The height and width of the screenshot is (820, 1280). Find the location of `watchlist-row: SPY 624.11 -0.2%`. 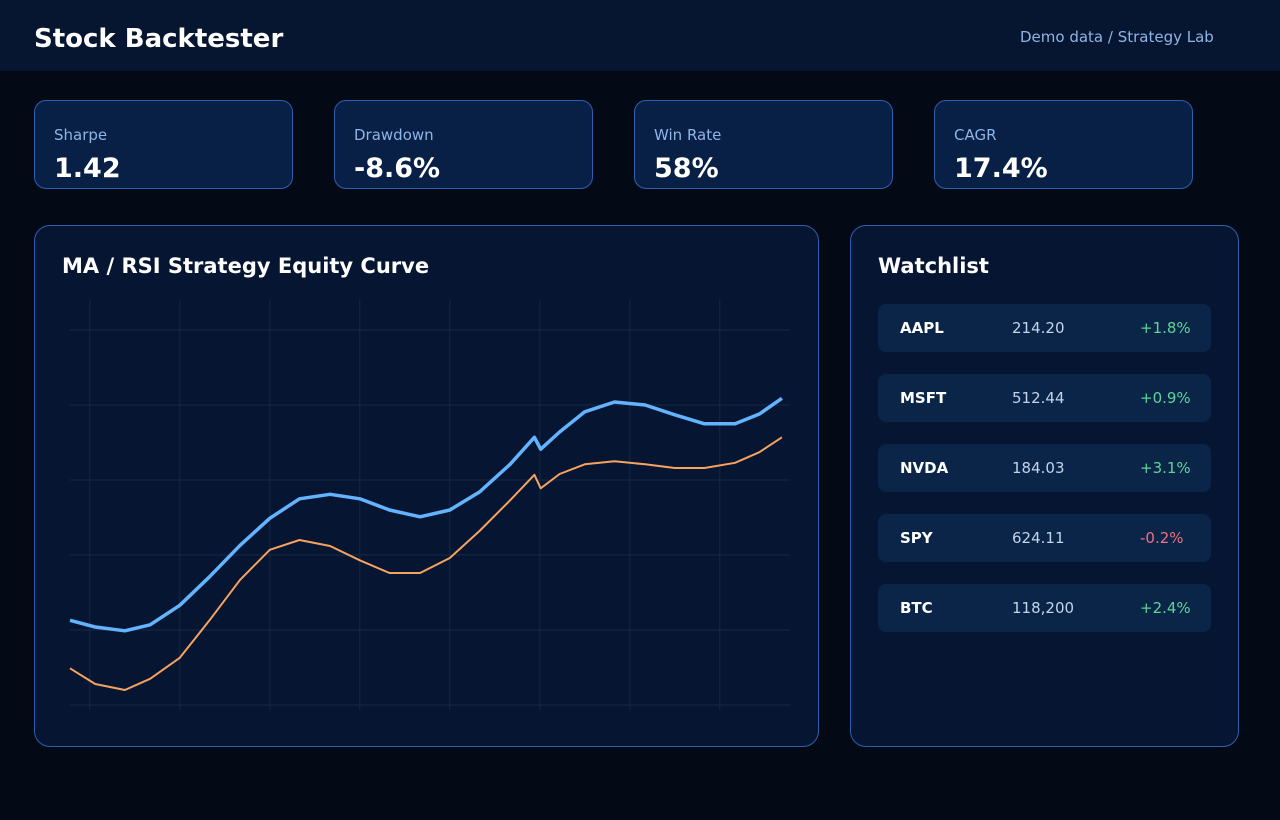

watchlist-row: SPY 624.11 -0.2% is located at coordinates (1044, 538).